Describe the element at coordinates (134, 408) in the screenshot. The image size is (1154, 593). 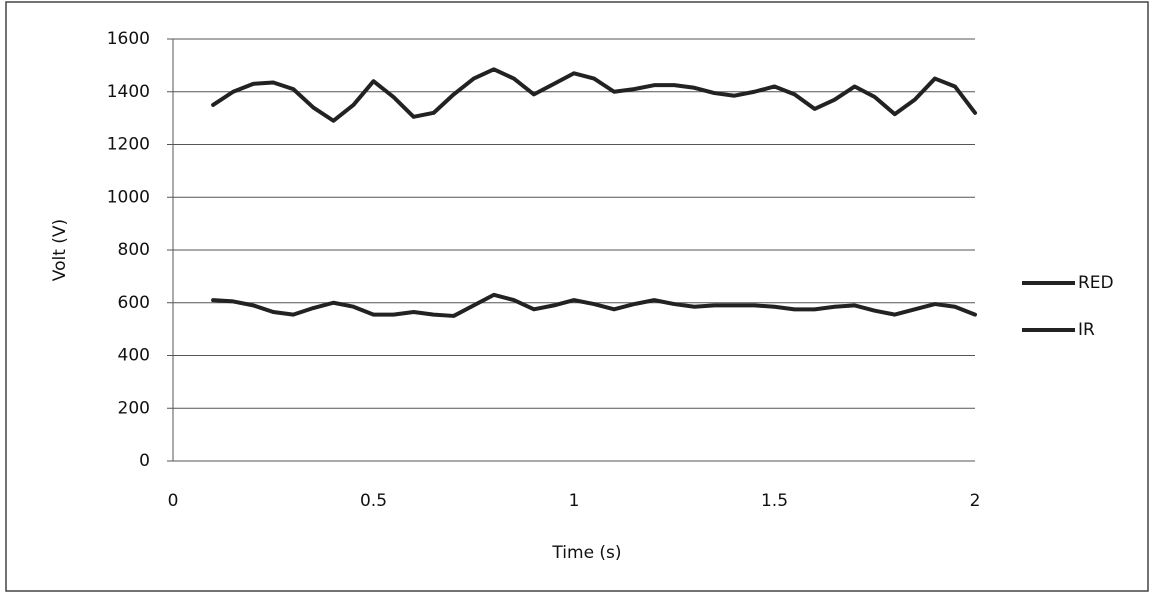
I see `y-tick-label: 200` at that location.